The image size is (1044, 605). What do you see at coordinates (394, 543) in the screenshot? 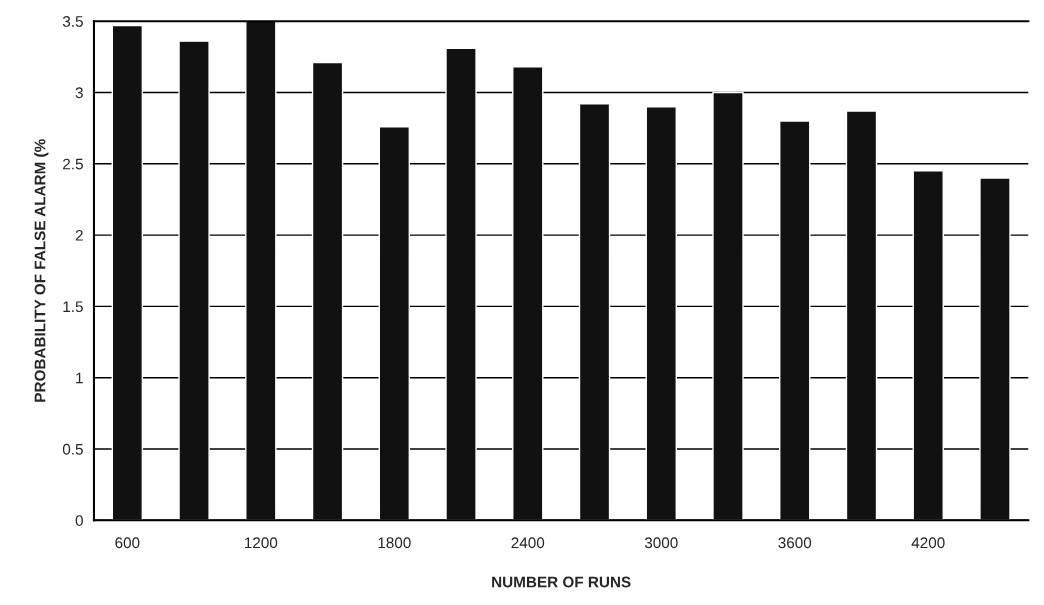
I see `x-tick-label: 1800` at bounding box center [394, 543].